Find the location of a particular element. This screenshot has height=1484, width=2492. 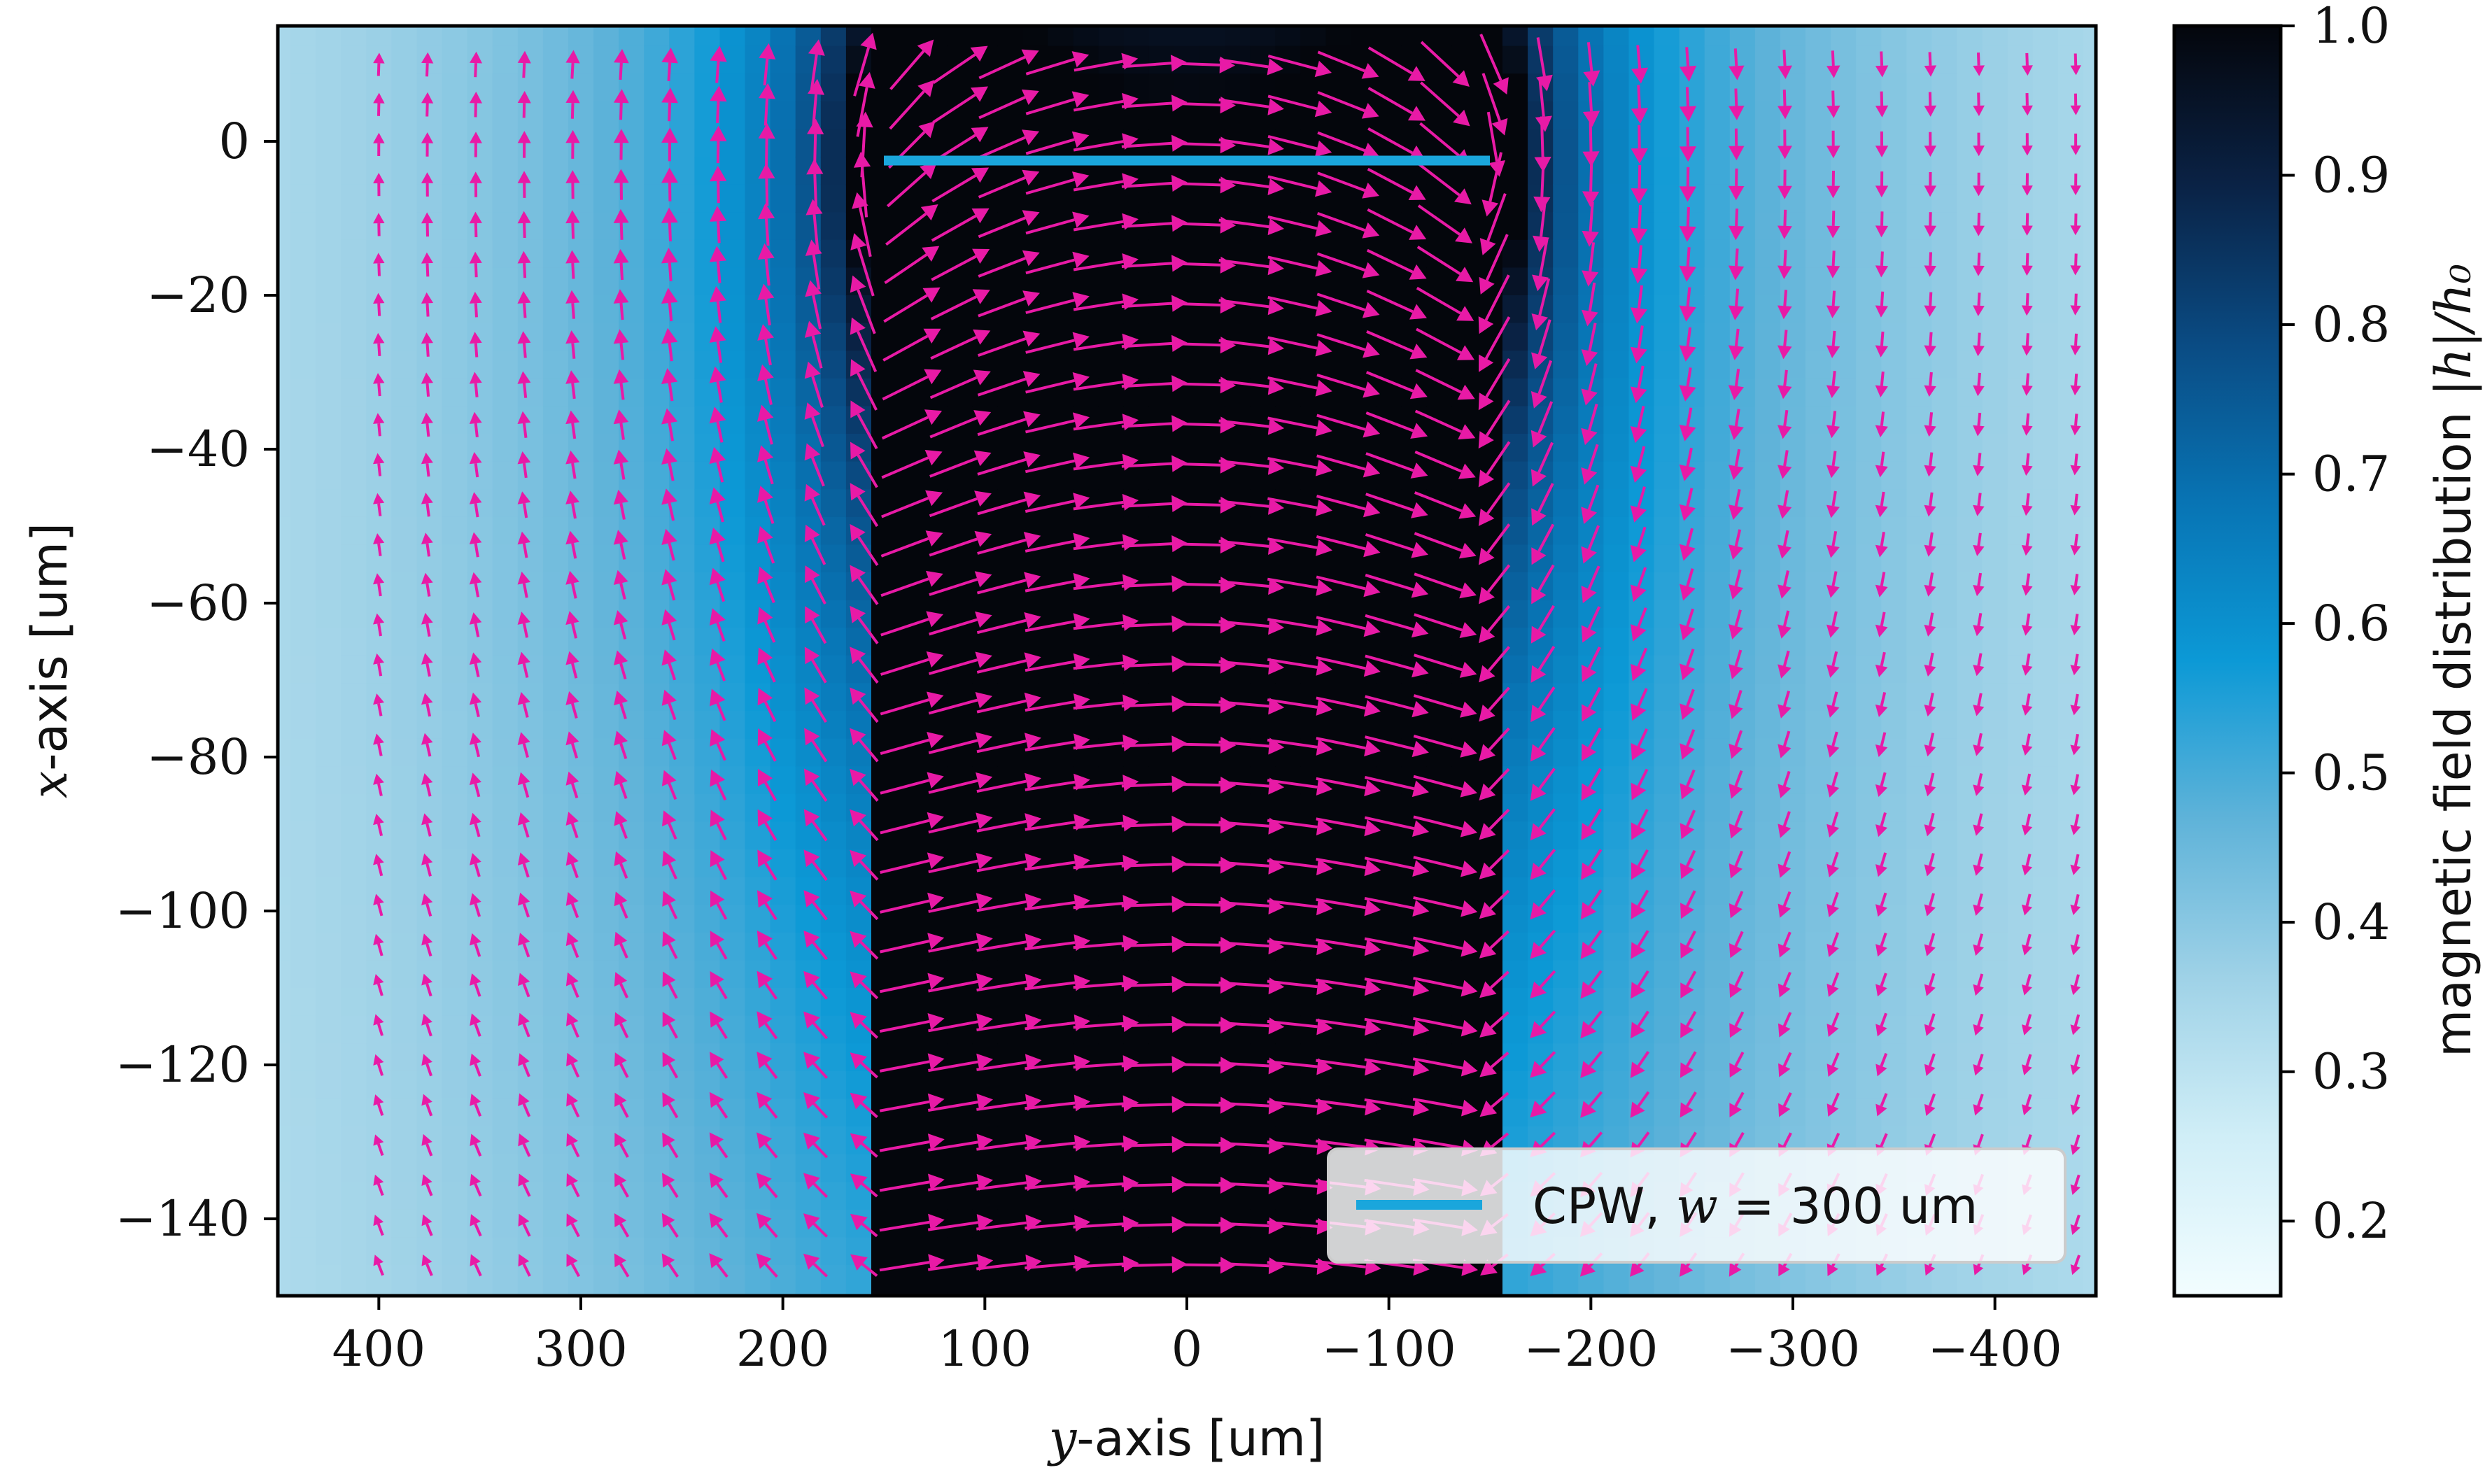

colorbar-tick-label: 1.0 is located at coordinates (2351, 28).